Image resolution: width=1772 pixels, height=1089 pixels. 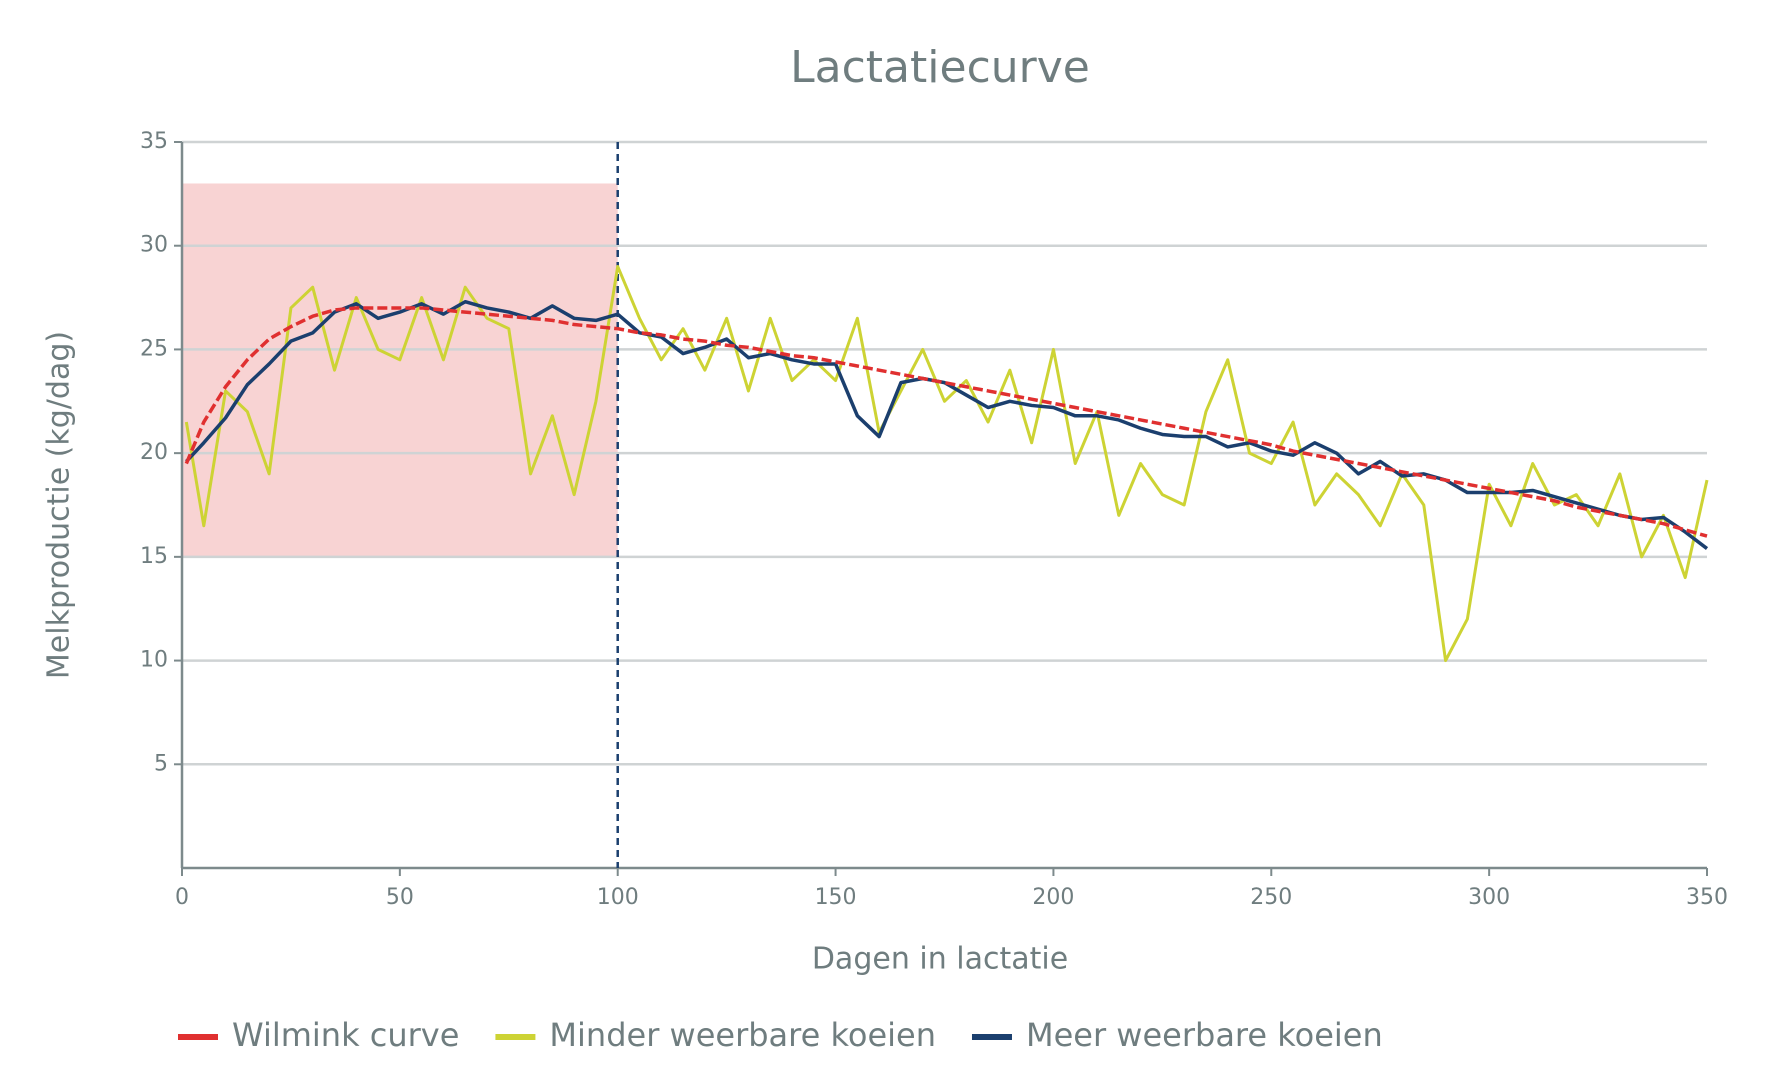 I want to click on y-tick-label: 20, so click(x=154, y=452).